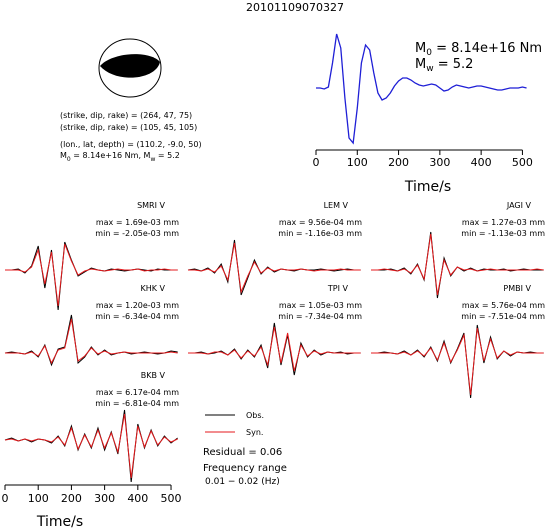 This screenshot has width=548, height=530. Describe the element at coordinates (320, 233) in the screenshot. I see `min-label: min = -1.16e-03 mm` at that location.